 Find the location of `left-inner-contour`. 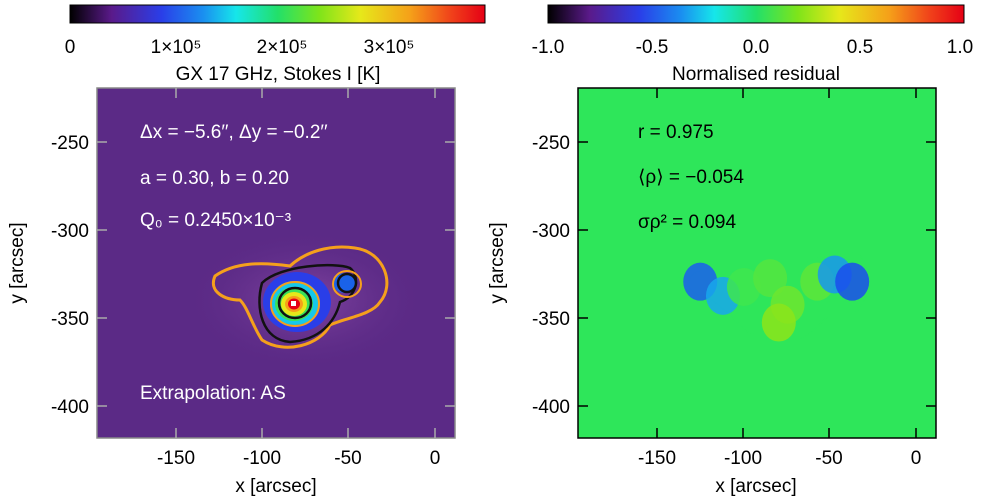

left-inner-contour is located at coordinates (295, 303).